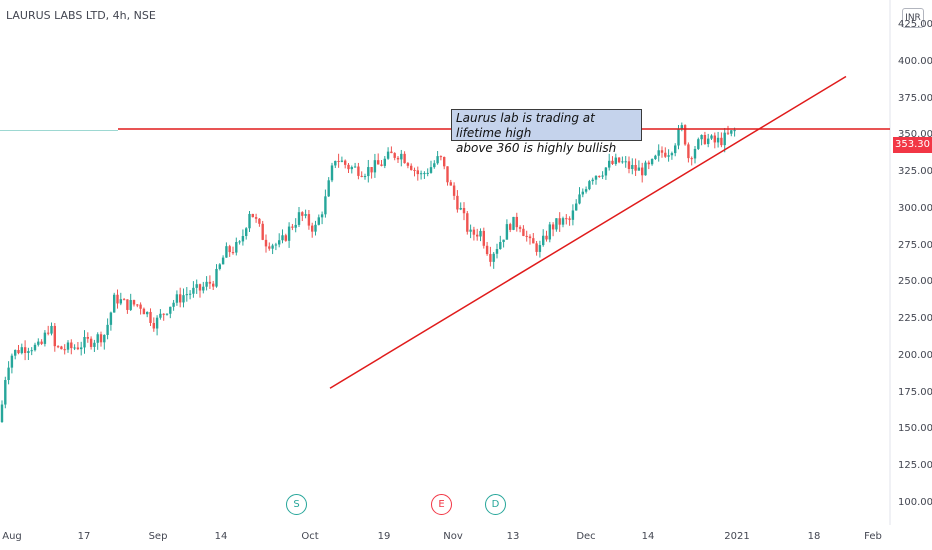 This screenshot has width=932, height=550. I want to click on price-tick-label: 125.00, so click(915, 466).